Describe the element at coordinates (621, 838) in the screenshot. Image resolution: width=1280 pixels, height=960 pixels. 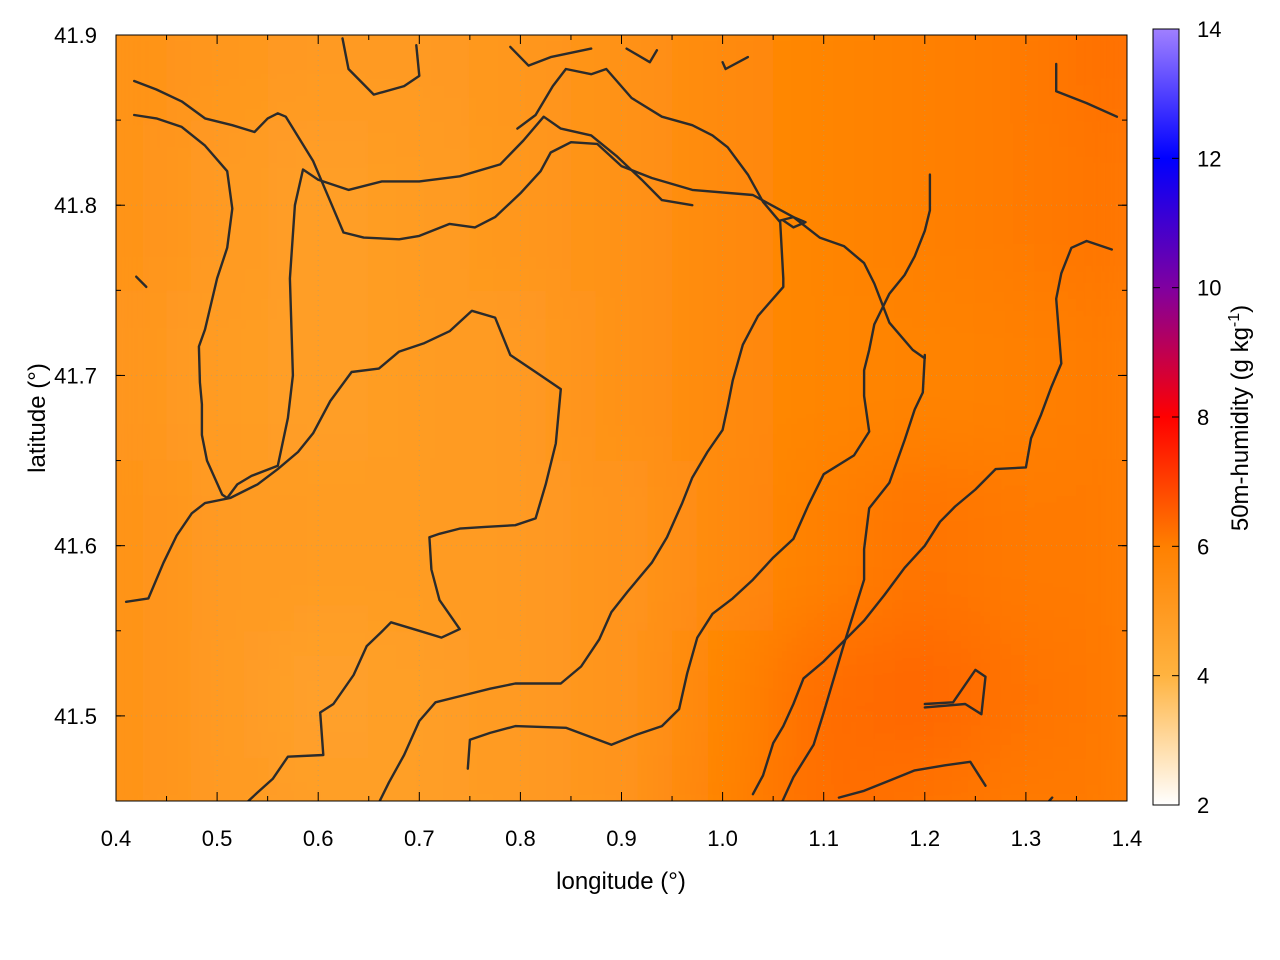
I see `x-tick-label: 0.9` at that location.